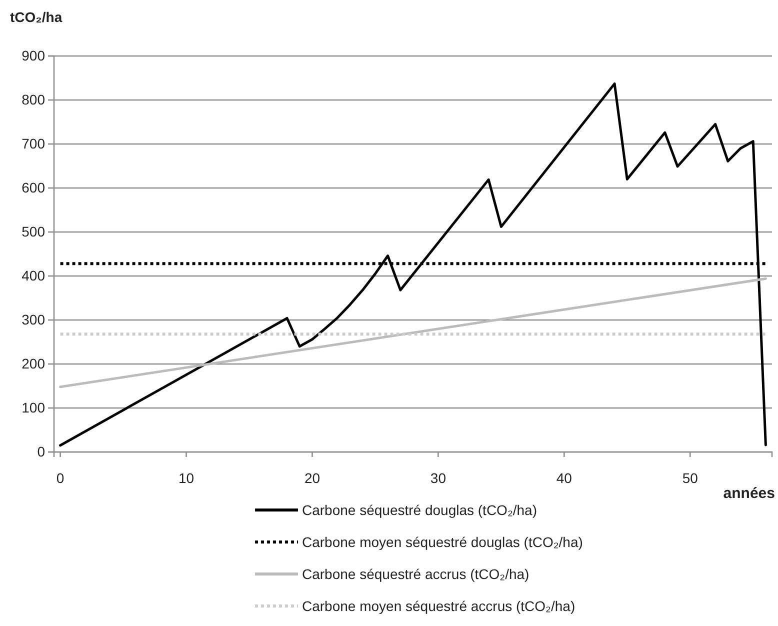  What do you see at coordinates (34, 363) in the screenshot?
I see `y-tick-label: 200` at bounding box center [34, 363].